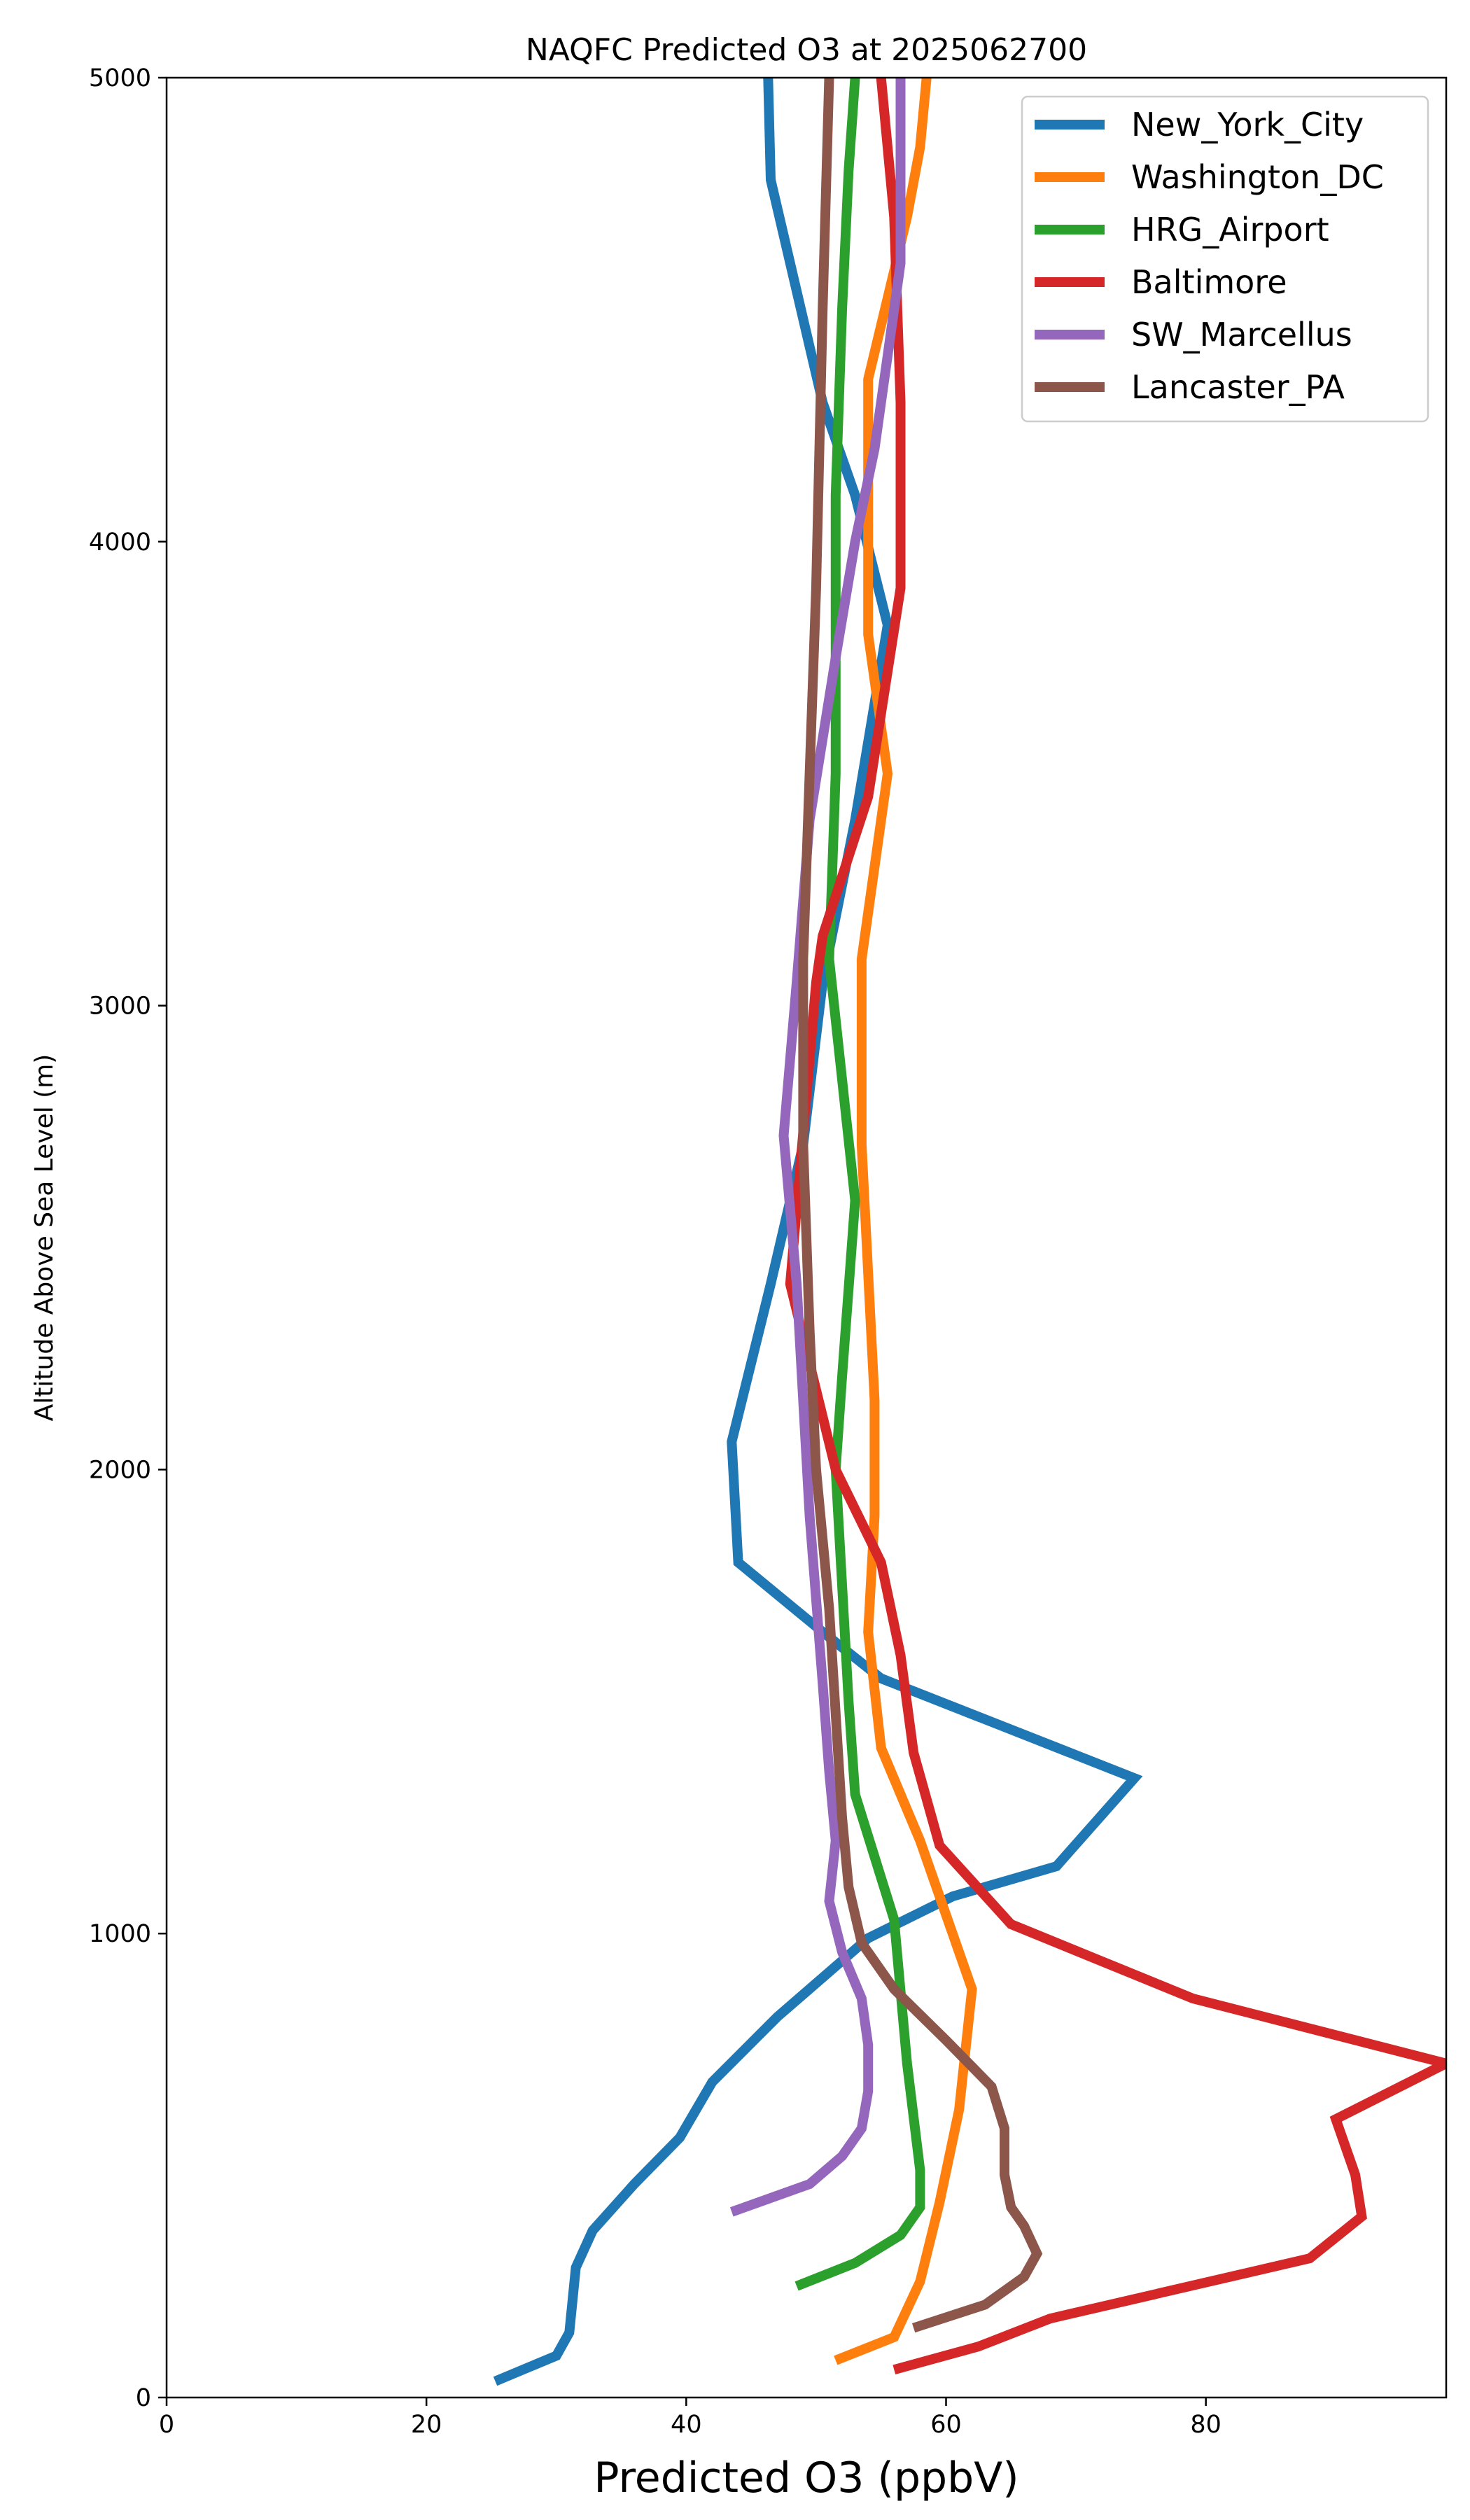  I want to click on chart-title: NAQFC Predicted O3 at 2025062700, so click(806, 50).